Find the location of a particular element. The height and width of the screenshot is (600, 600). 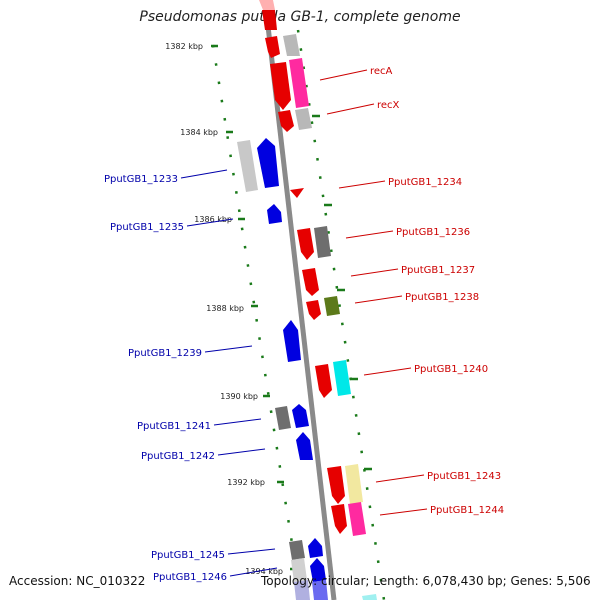

gene-block-forward is located at coordinates (272, 47).